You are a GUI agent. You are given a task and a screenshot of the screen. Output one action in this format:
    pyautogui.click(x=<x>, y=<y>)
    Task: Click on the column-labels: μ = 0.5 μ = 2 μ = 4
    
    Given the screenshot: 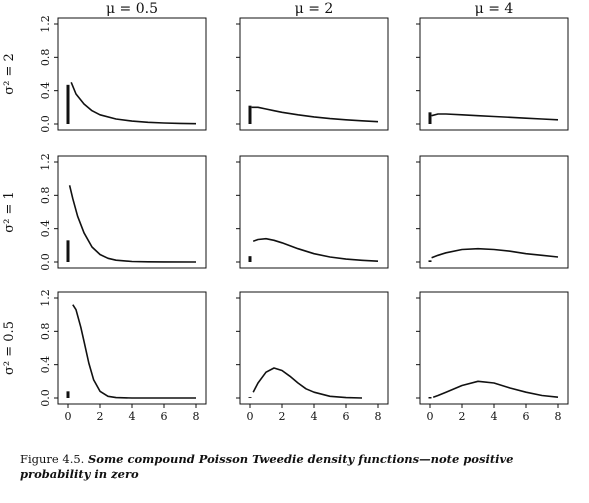 What is the action you would take?
    pyautogui.click(x=309, y=9)
    